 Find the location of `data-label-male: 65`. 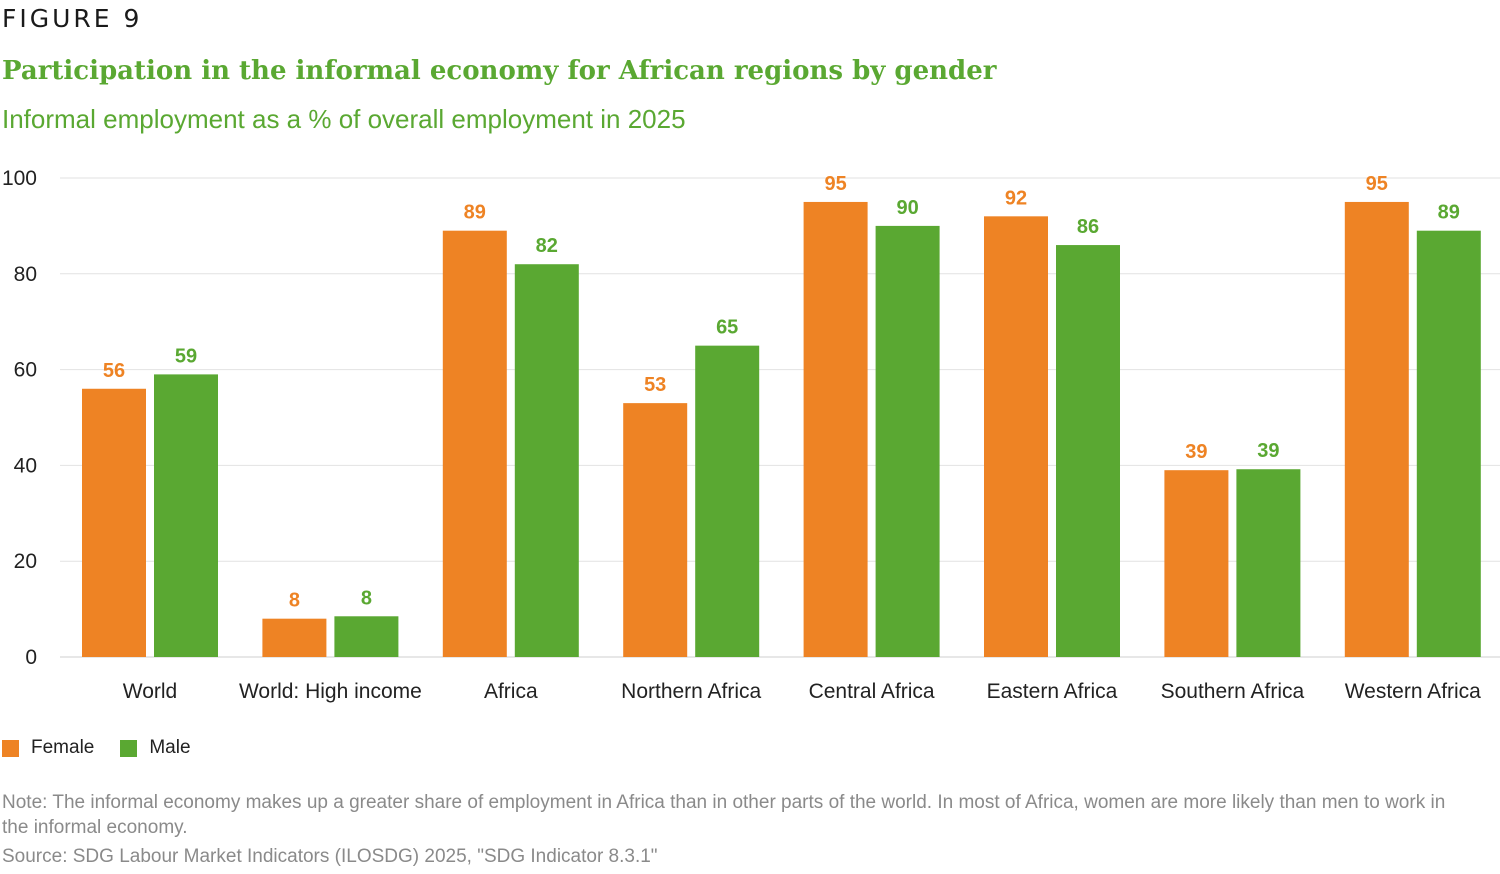

data-label-male: 65 is located at coordinates (727, 328).